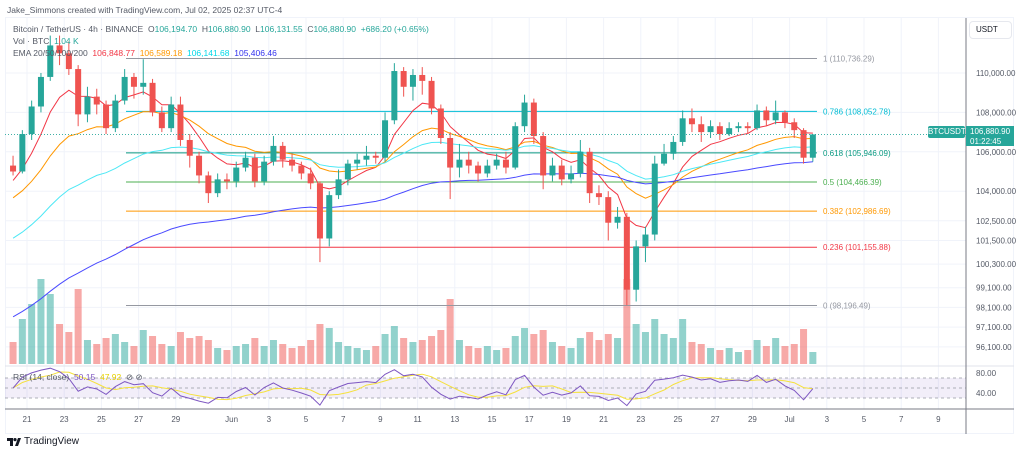 The width and height of the screenshot is (1024, 454). Describe the element at coordinates (996, 191) in the screenshot. I see `price-tick-label: 104,000.00` at that location.